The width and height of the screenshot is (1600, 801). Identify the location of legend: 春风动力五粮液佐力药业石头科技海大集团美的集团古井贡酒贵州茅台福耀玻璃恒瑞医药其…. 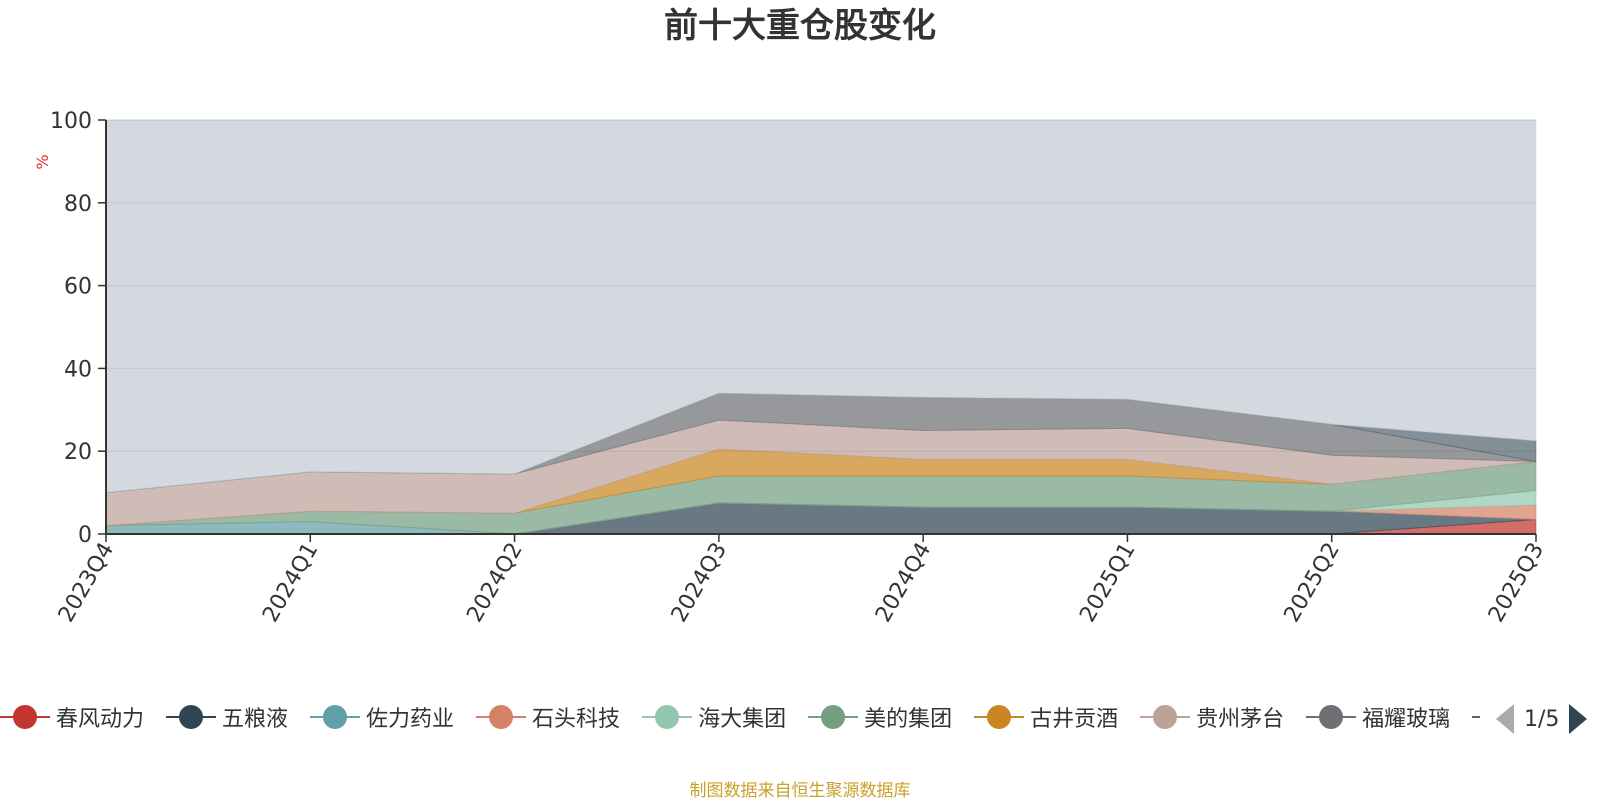
(740, 717).